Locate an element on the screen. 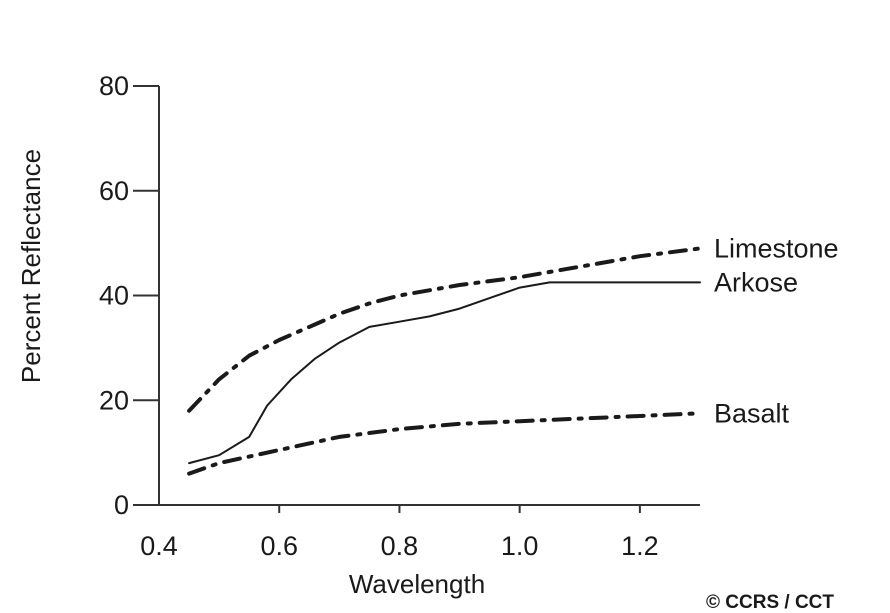  y-tick-label: 80 is located at coordinates (114, 86).